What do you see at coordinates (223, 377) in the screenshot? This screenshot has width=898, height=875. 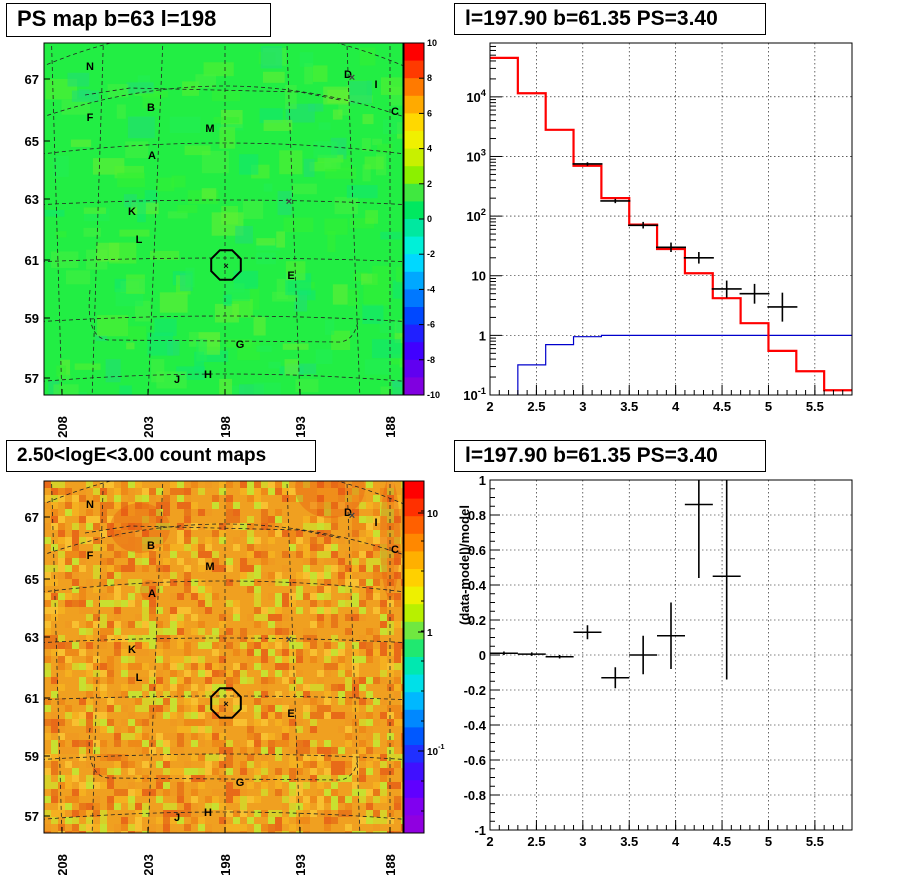 I see `latitude-line` at bounding box center [223, 377].